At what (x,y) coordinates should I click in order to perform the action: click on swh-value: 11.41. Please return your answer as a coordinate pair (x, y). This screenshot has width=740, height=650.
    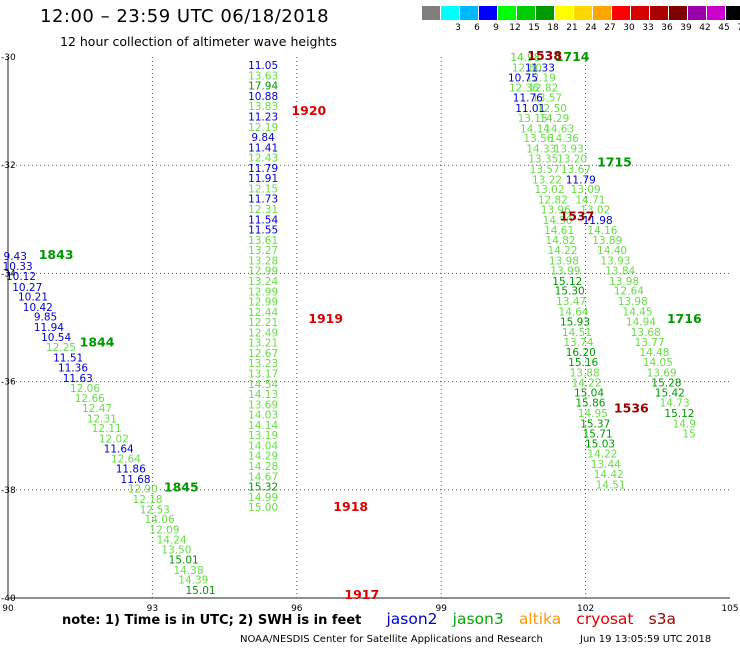
    Looking at the image, I should click on (263, 148).